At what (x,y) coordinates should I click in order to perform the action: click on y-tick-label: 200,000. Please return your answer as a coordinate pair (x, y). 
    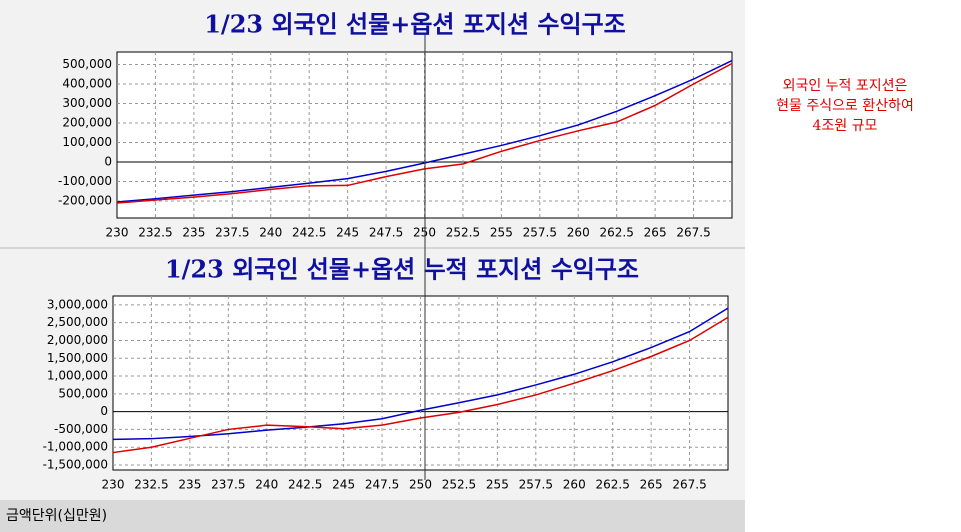
    Looking at the image, I should click on (87, 123).